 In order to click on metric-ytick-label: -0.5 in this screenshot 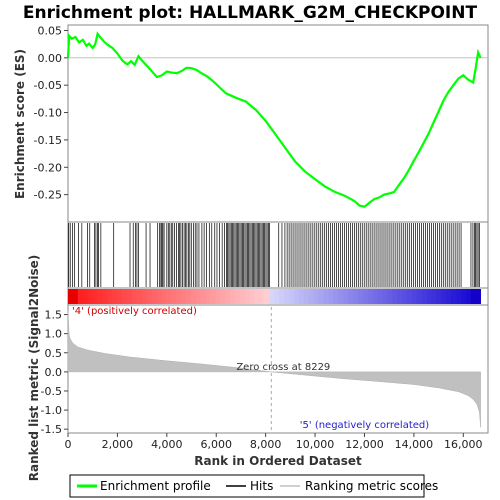, I will do `click(51, 391)`.